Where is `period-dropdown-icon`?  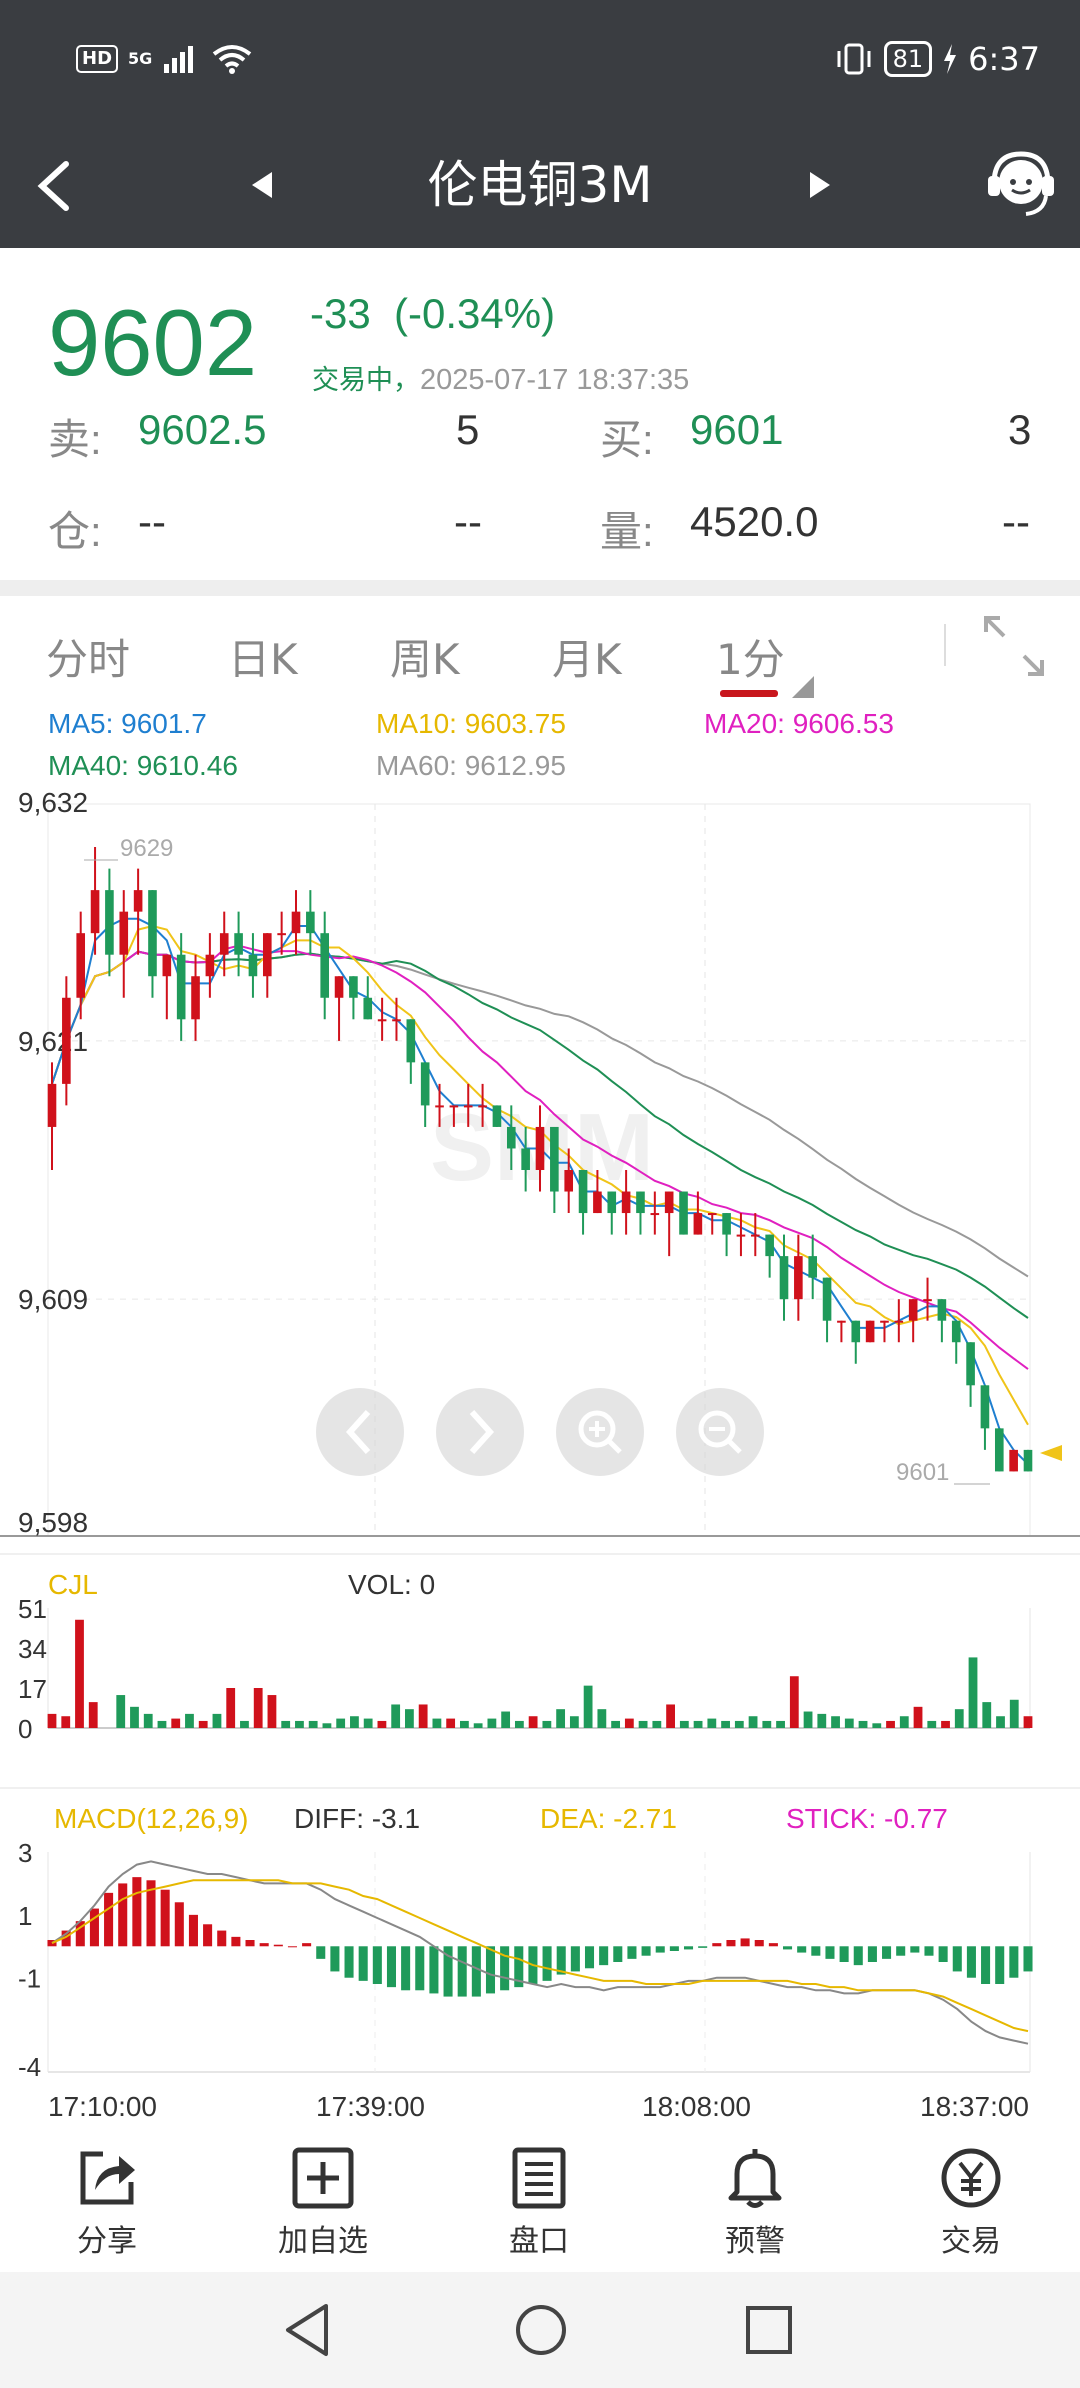 period-dropdown-icon is located at coordinates (803, 687).